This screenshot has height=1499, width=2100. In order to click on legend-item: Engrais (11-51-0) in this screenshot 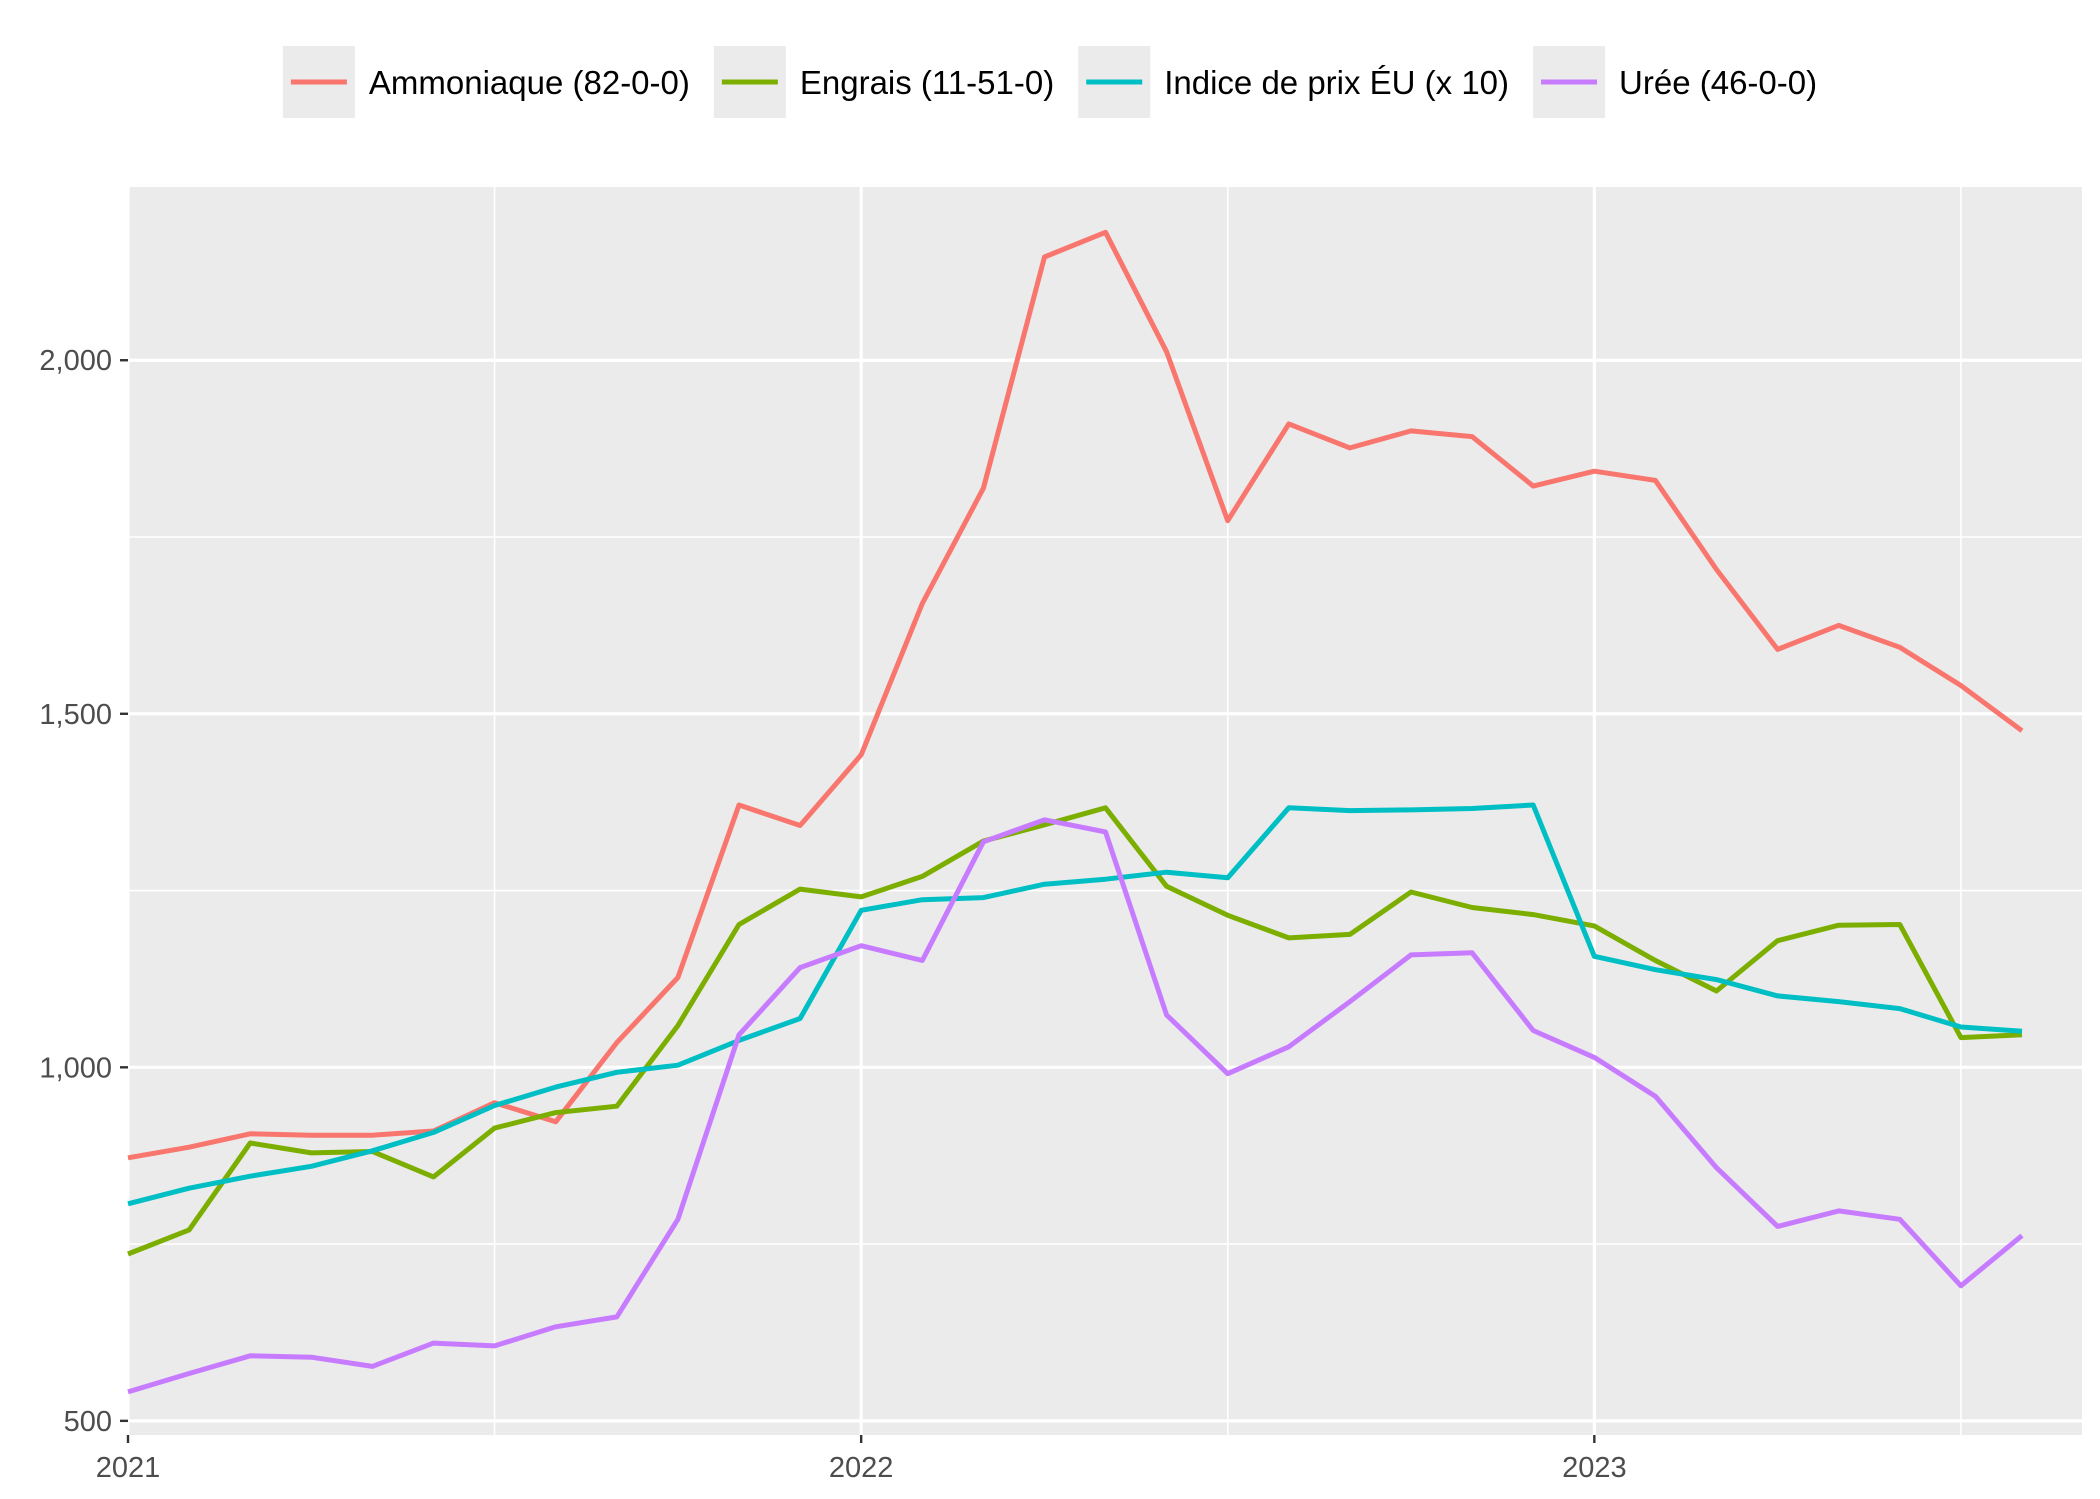, I will do `click(883, 82)`.